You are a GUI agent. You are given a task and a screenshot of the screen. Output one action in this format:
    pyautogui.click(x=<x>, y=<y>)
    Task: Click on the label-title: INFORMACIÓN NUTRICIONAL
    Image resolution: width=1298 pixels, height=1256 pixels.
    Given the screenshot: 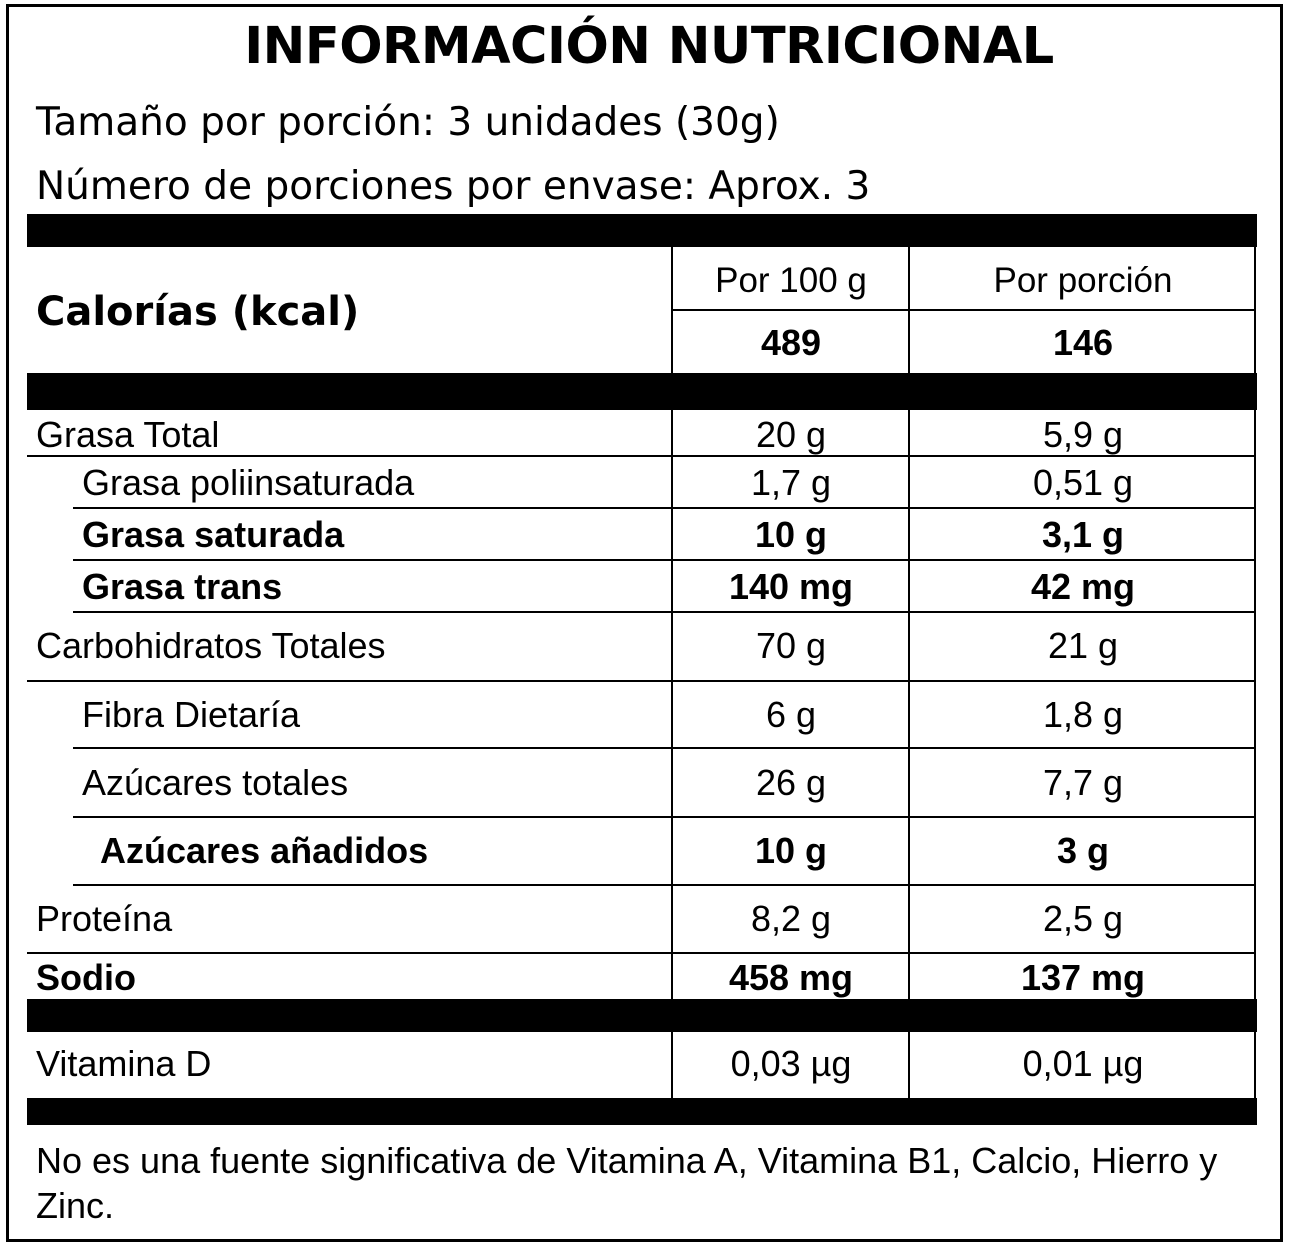 What is the action you would take?
    pyautogui.click(x=649, y=46)
    